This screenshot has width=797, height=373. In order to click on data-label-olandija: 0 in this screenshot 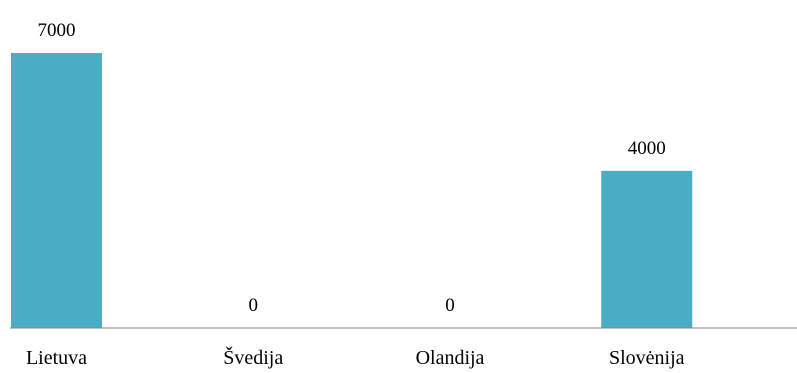, I will do `click(450, 305)`.